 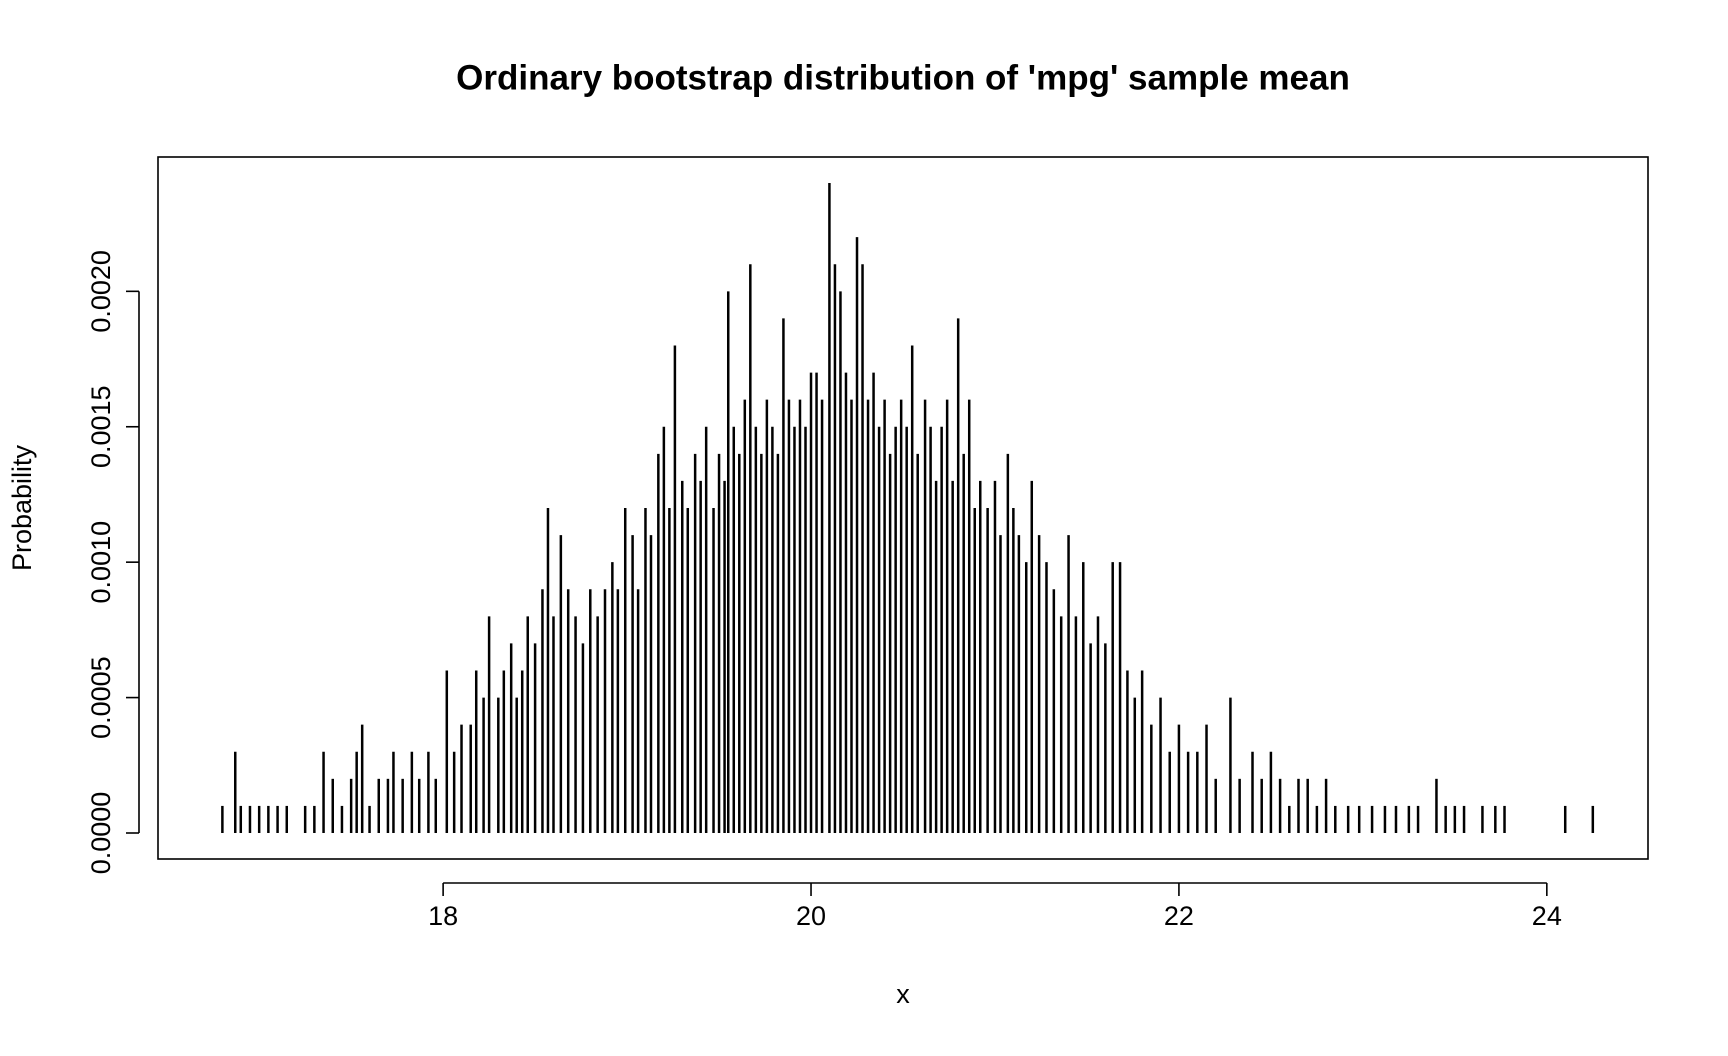 What do you see at coordinates (1179, 916) in the screenshot?
I see `x-tick-label: 22` at bounding box center [1179, 916].